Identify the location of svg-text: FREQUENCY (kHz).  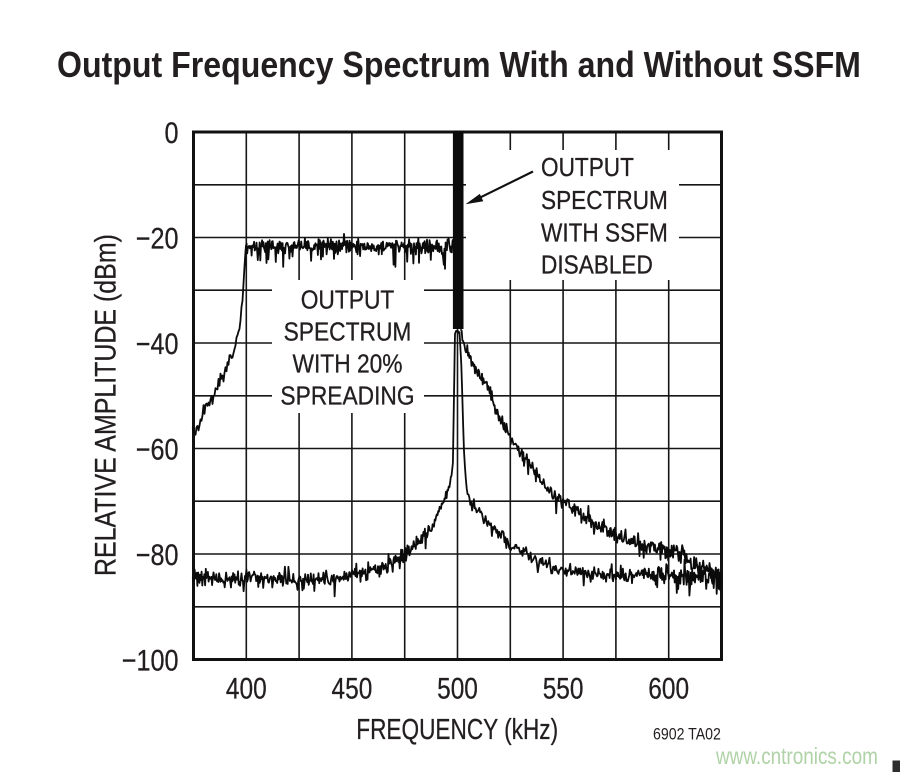
(457, 728).